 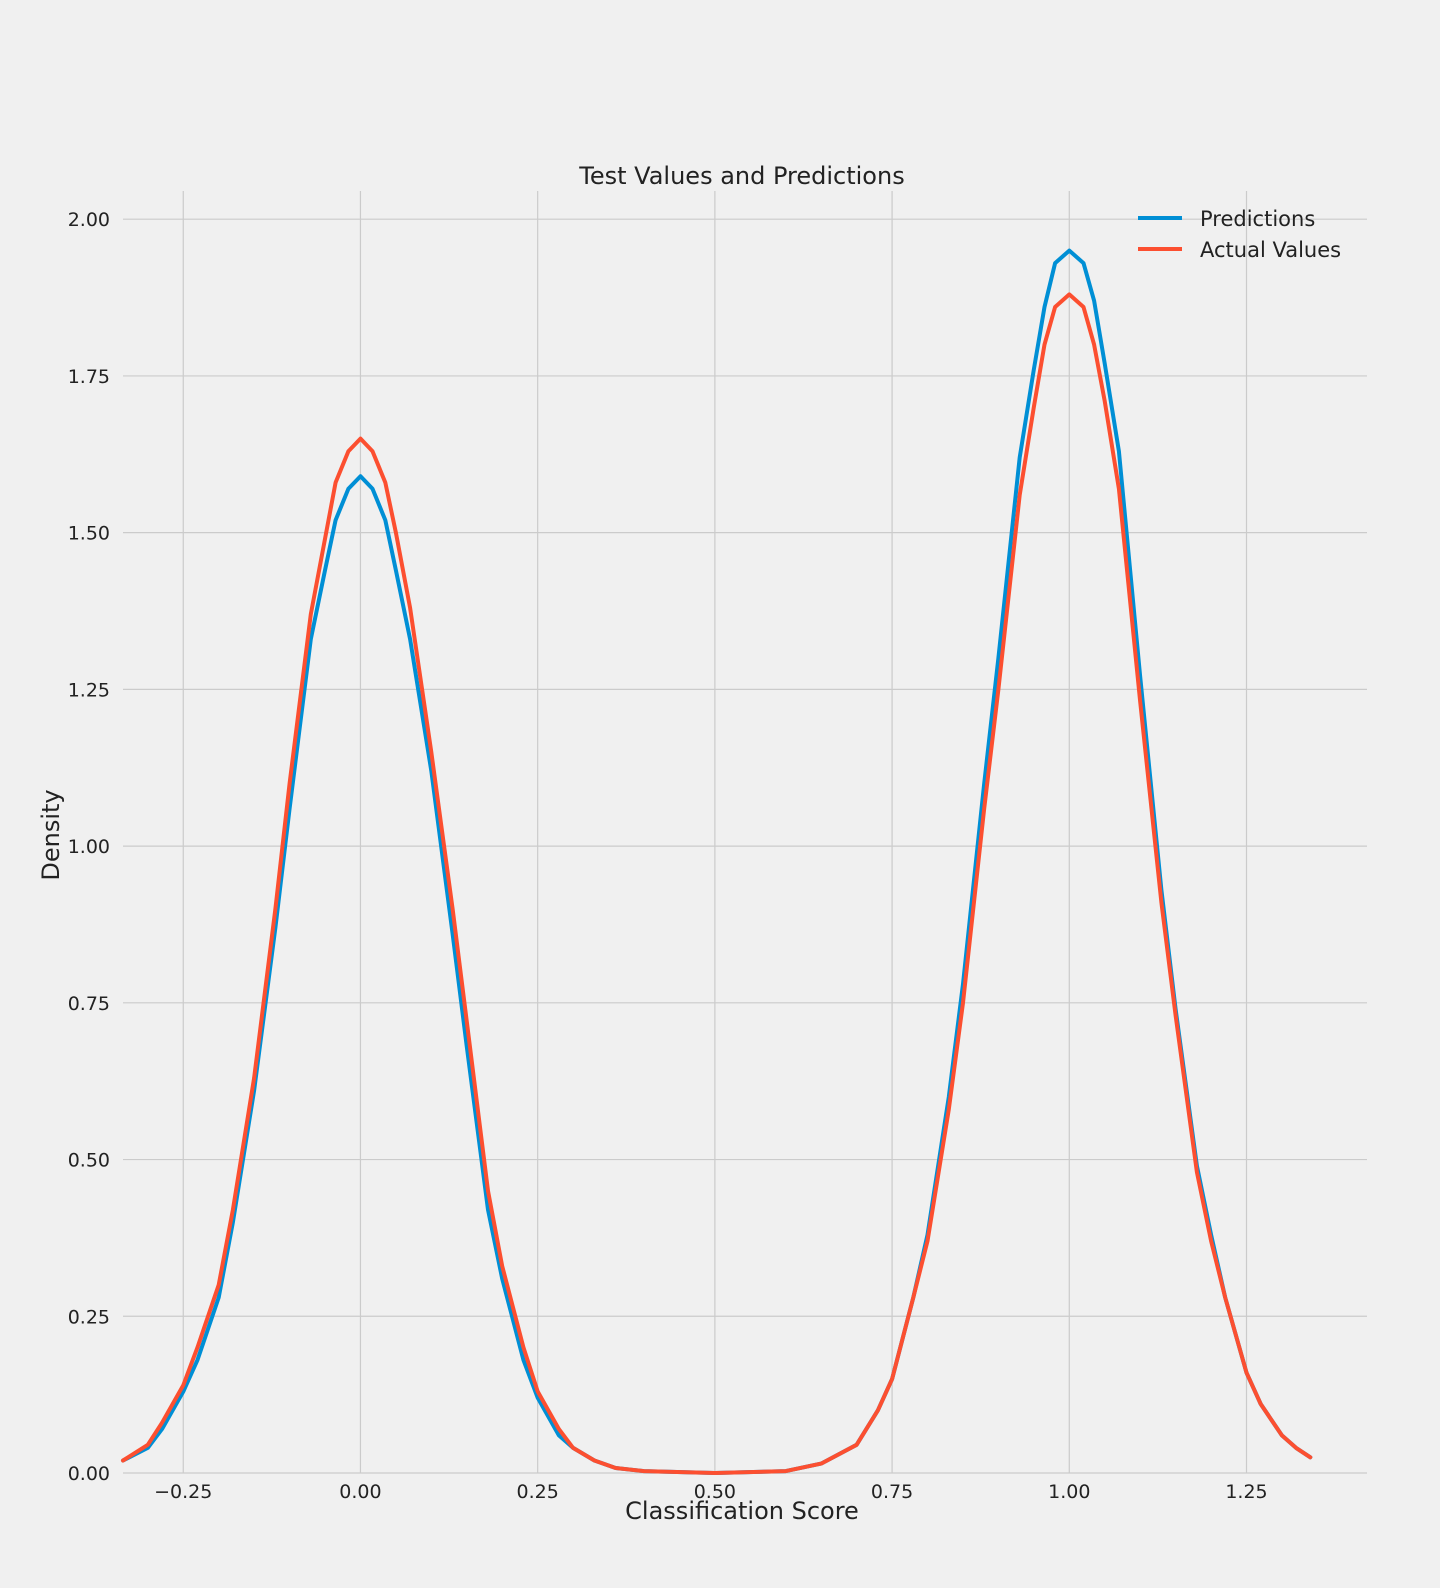 I want to click on x-tick-label: 0.75, so click(x=892, y=1492).